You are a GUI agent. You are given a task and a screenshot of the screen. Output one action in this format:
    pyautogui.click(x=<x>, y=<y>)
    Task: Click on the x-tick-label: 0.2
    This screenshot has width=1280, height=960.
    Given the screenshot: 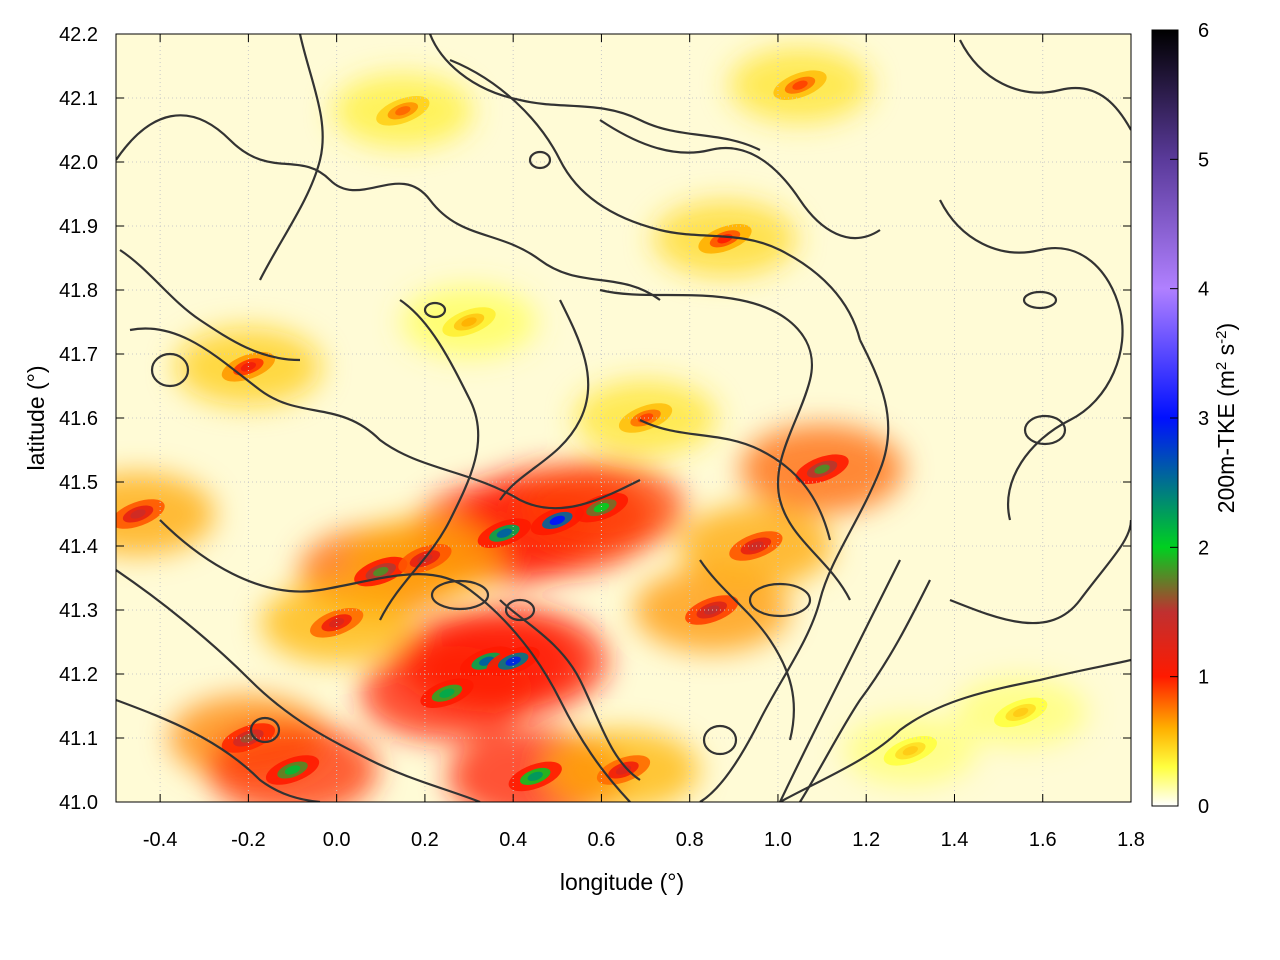 What is the action you would take?
    pyautogui.click(x=425, y=840)
    